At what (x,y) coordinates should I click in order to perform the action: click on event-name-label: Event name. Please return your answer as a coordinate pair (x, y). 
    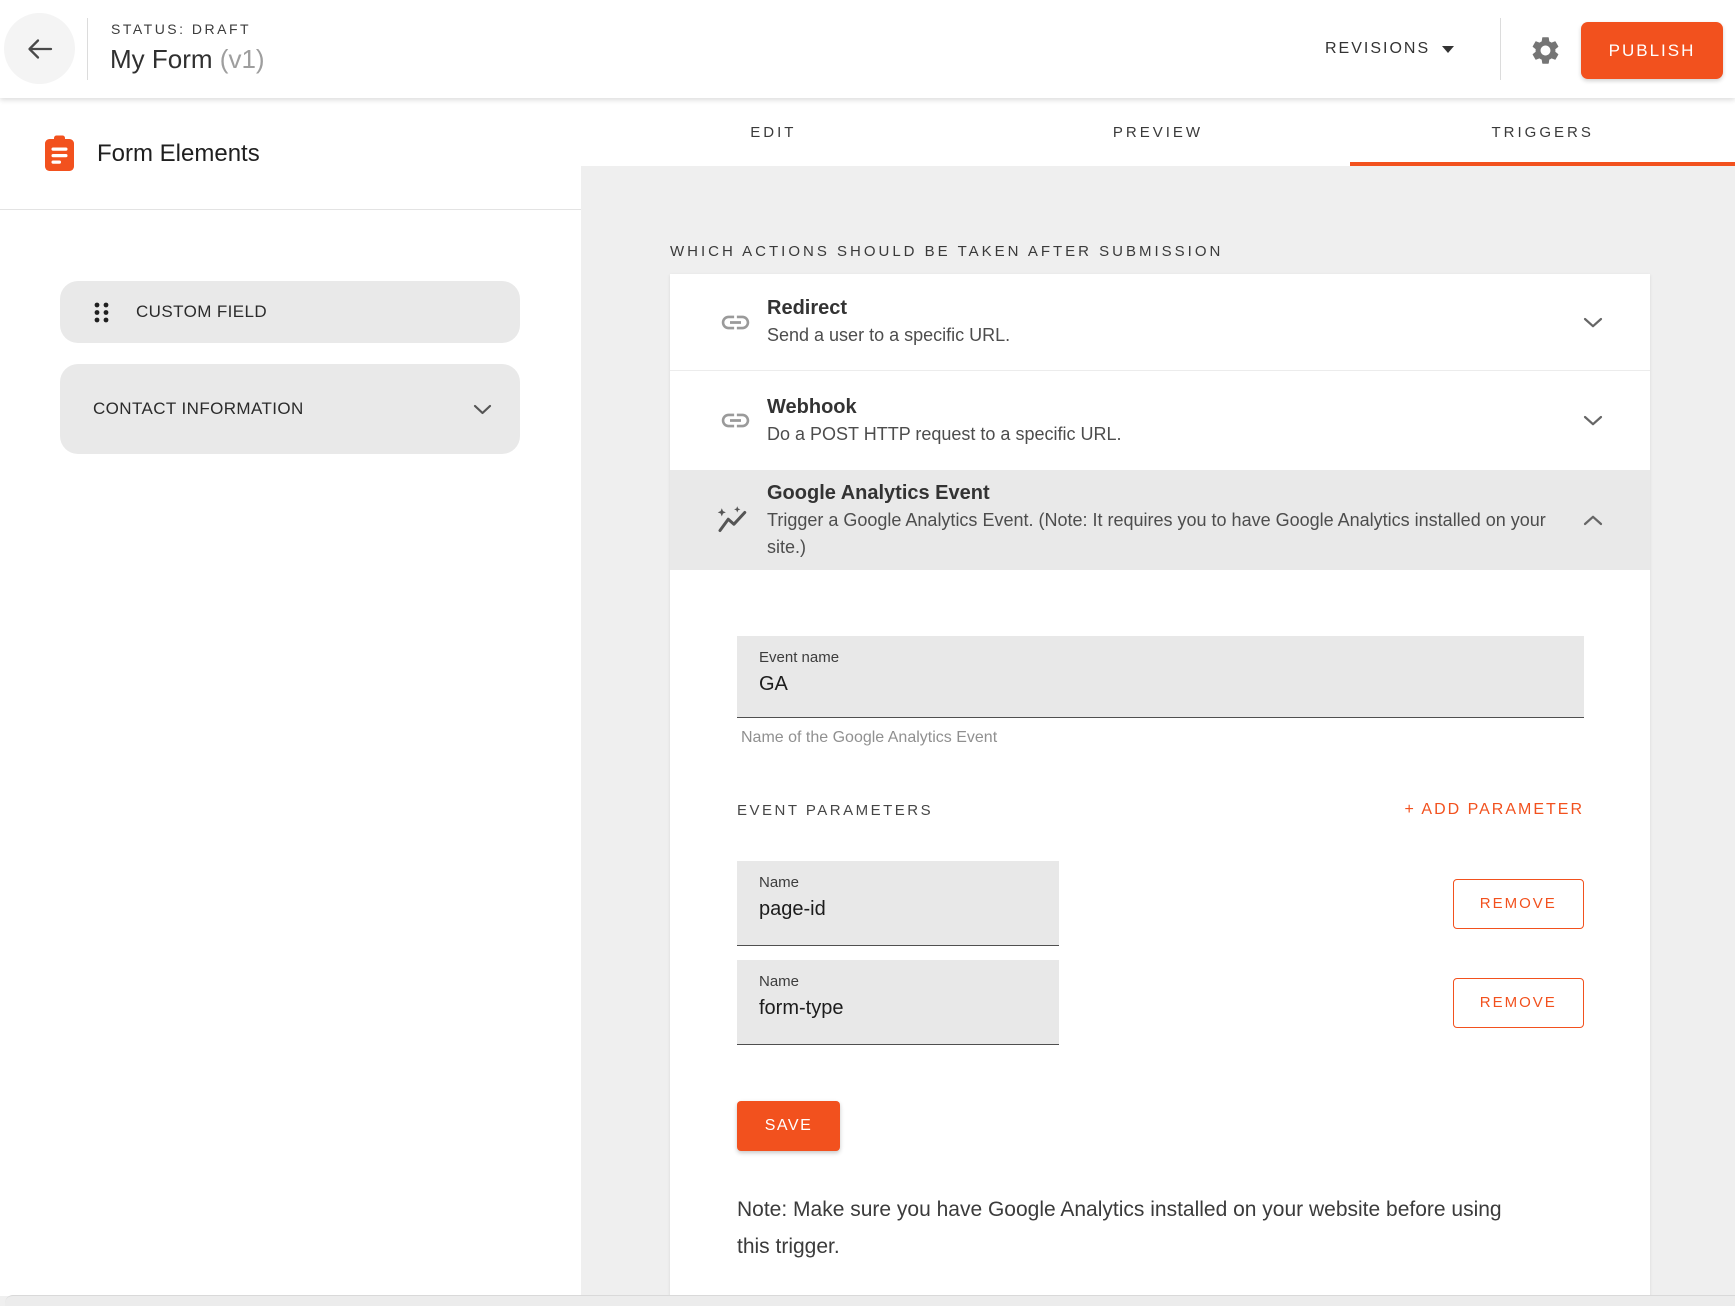
    Looking at the image, I should click on (799, 657).